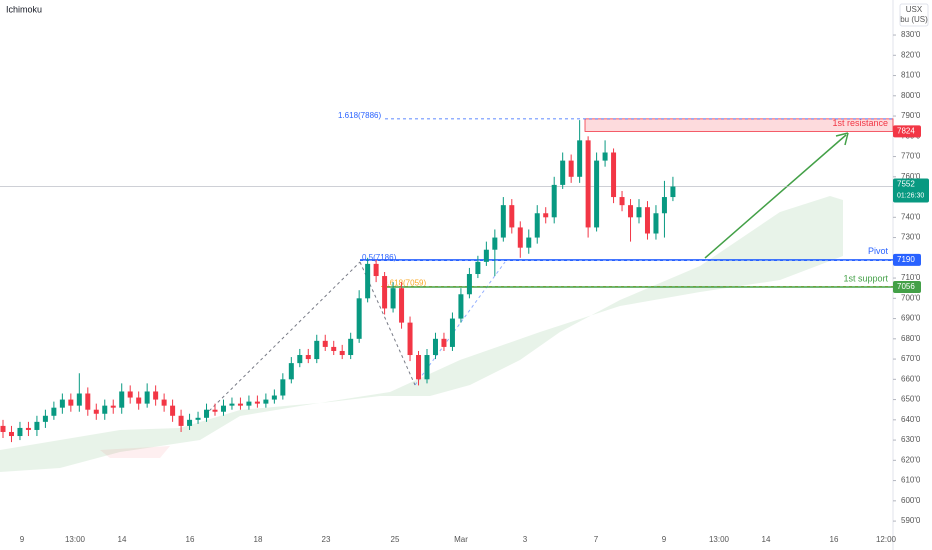  I want to click on fib-label: 0.618(7059), so click(404, 282).